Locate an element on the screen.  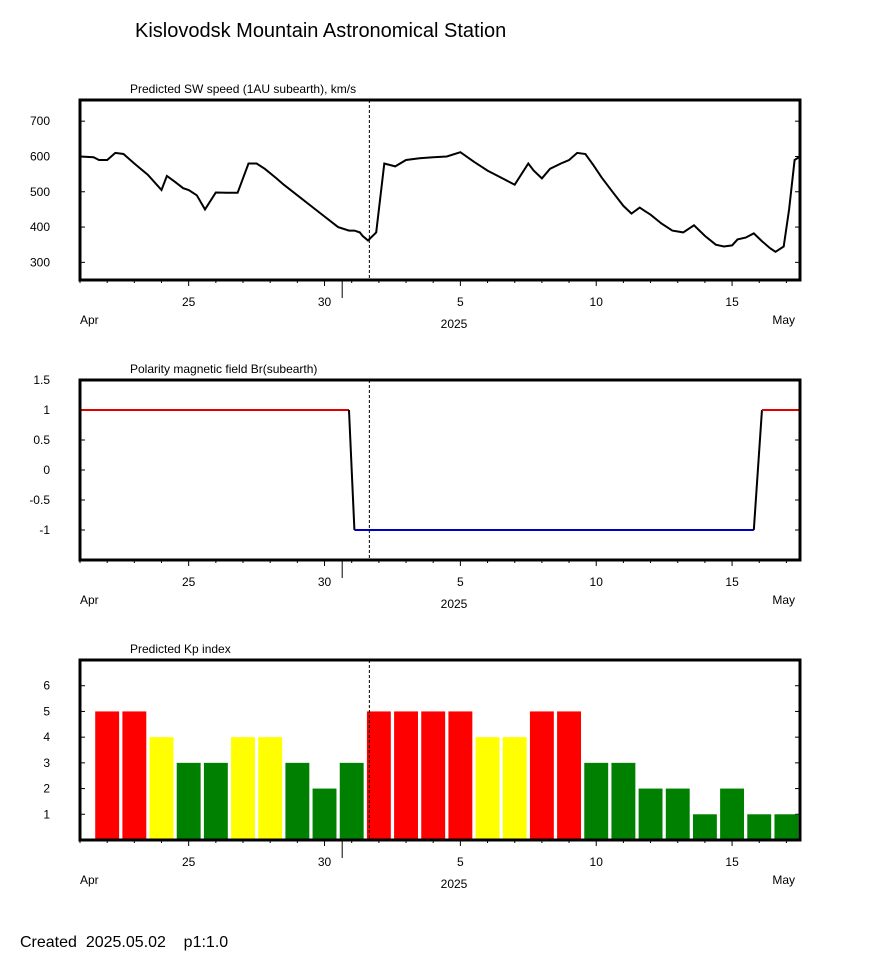
y-tick-label: 3 is located at coordinates (46, 763).